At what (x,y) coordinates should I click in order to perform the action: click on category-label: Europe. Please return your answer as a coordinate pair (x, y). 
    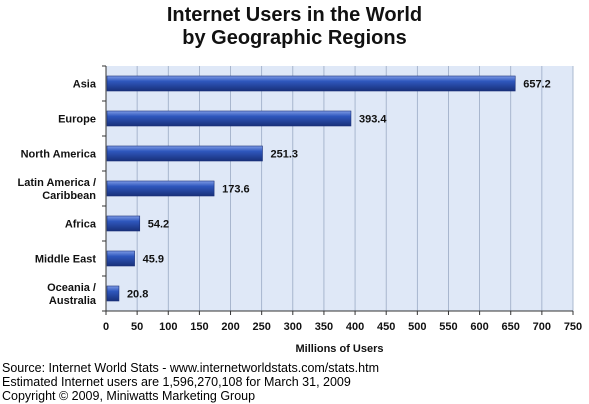
    Looking at the image, I should click on (77, 120).